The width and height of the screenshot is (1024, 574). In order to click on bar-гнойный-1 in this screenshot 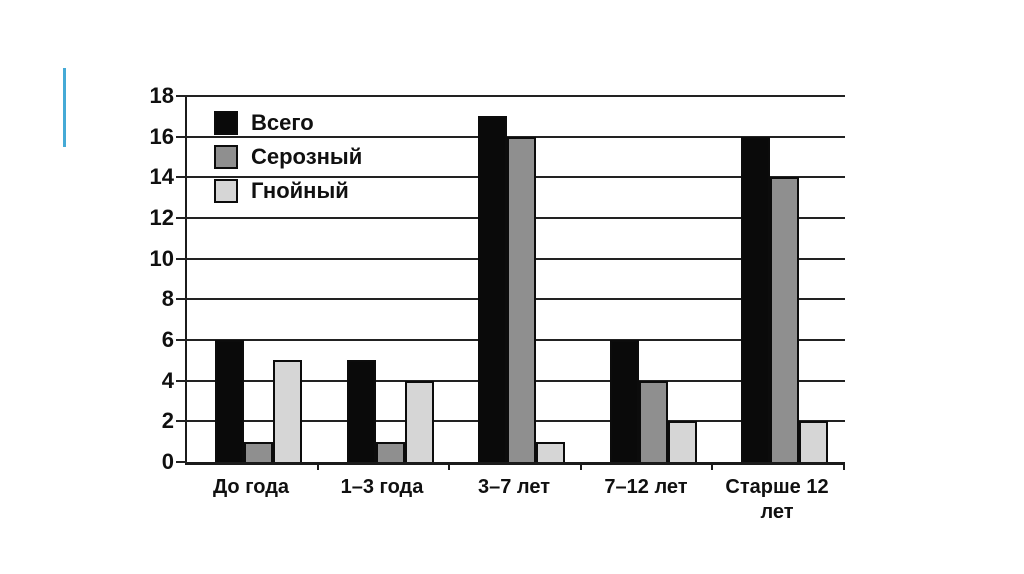, I will do `click(419, 421)`.